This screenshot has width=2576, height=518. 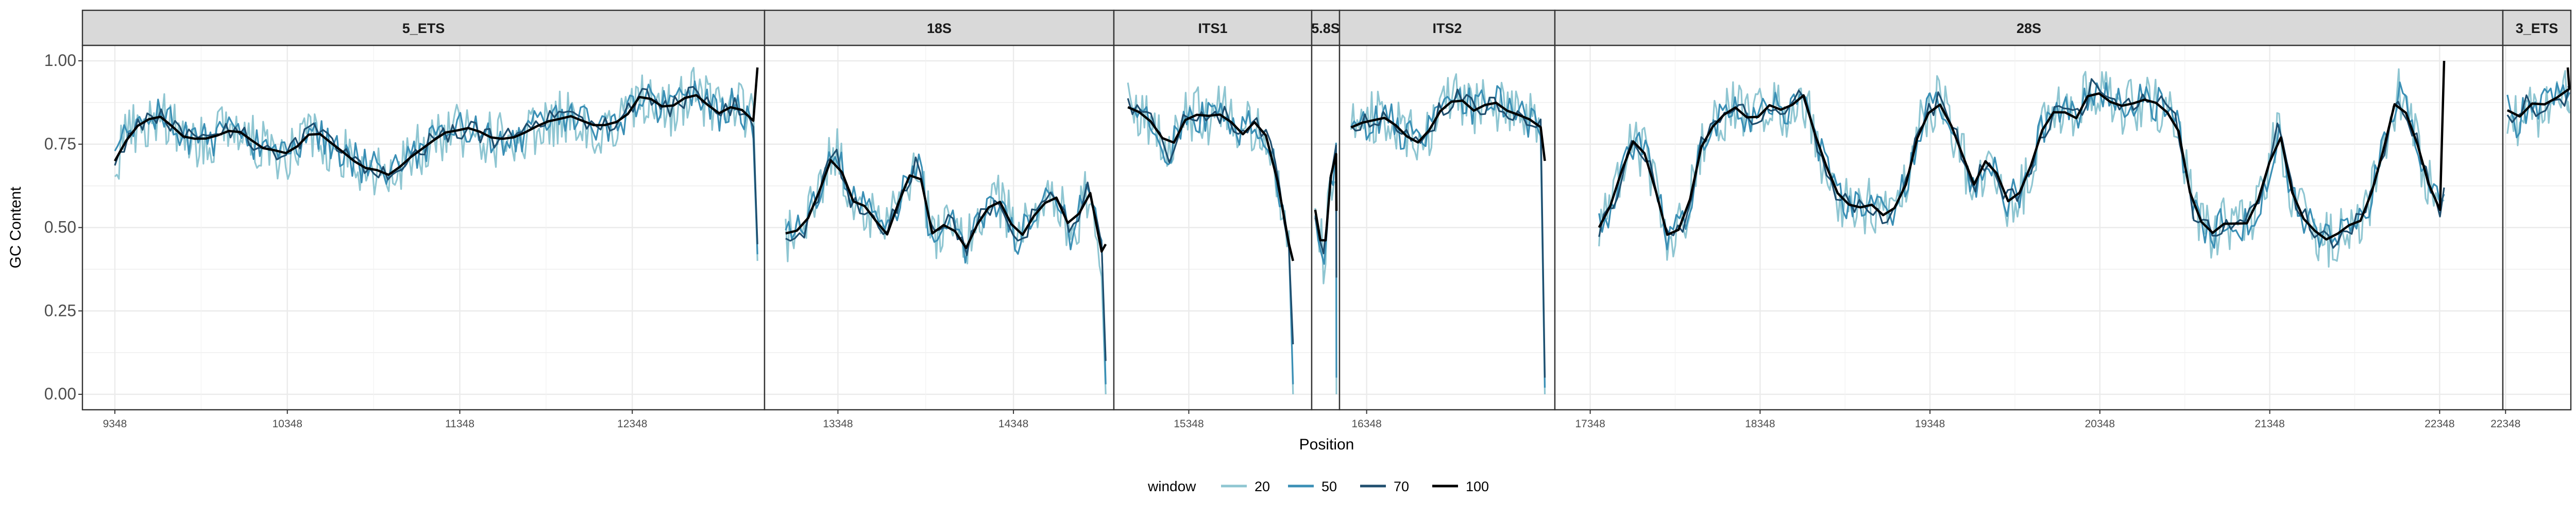 I want to click on x-tick-label: 11348, so click(x=459, y=424).